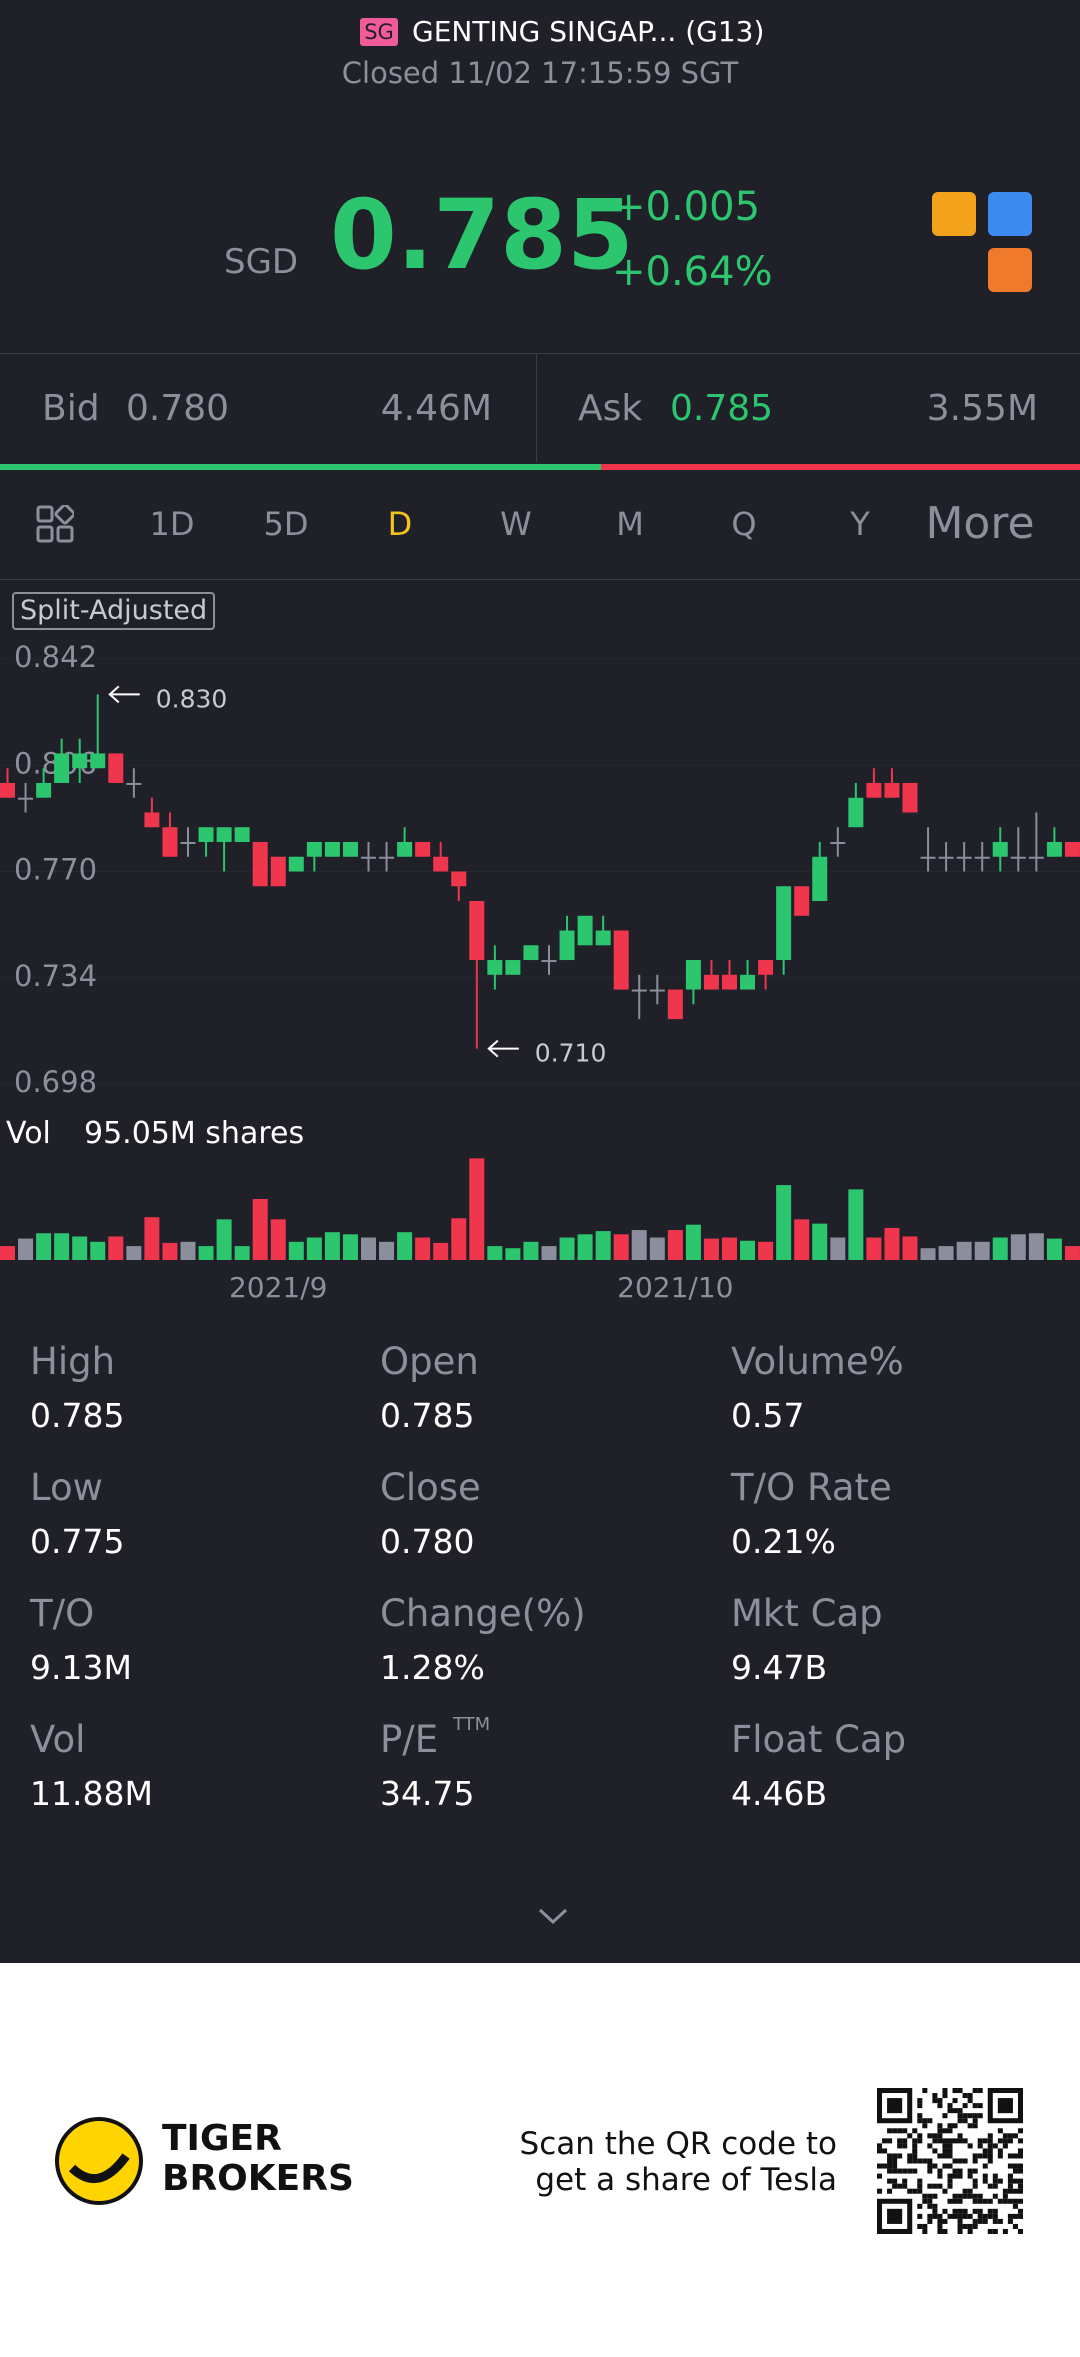 The image size is (1080, 2357). I want to click on volume-text: 95.05M shares, so click(194, 1133).